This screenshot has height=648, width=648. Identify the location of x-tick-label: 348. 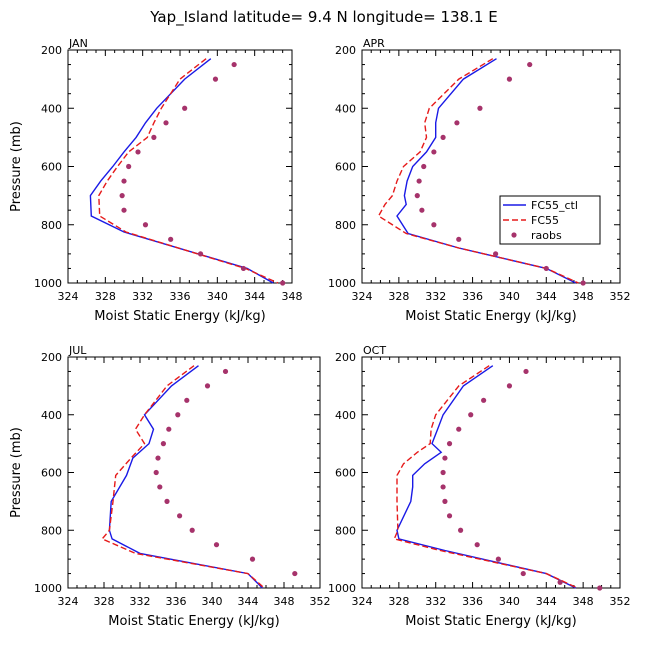
(583, 601).